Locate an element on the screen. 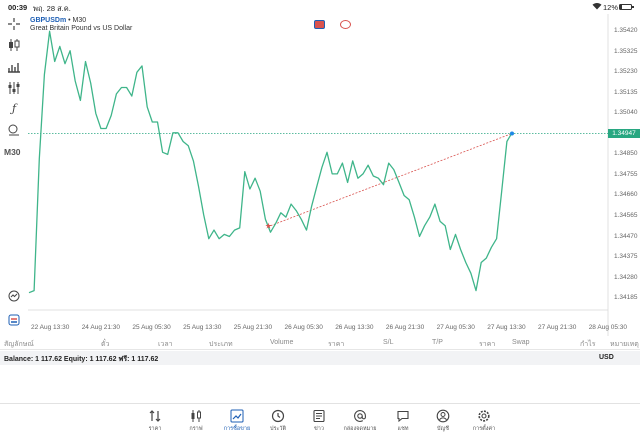 This screenshot has height=447, width=640. nav-label: แชท is located at coordinates (403, 429).